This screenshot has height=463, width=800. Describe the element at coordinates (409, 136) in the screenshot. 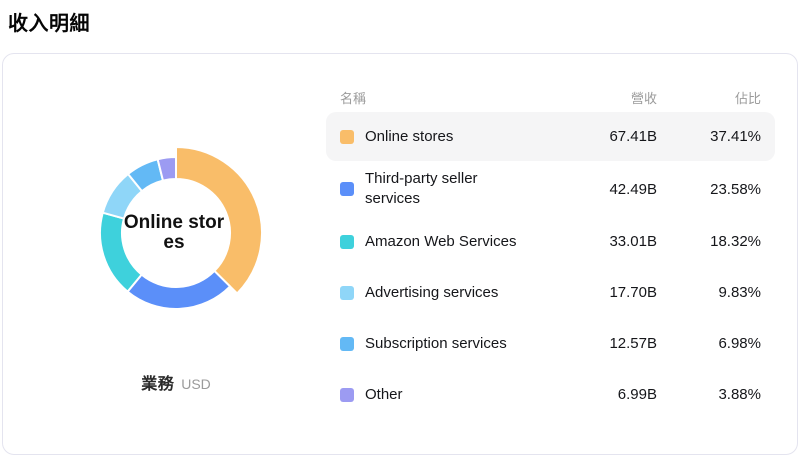

I see `row-name: Online stores` at that location.